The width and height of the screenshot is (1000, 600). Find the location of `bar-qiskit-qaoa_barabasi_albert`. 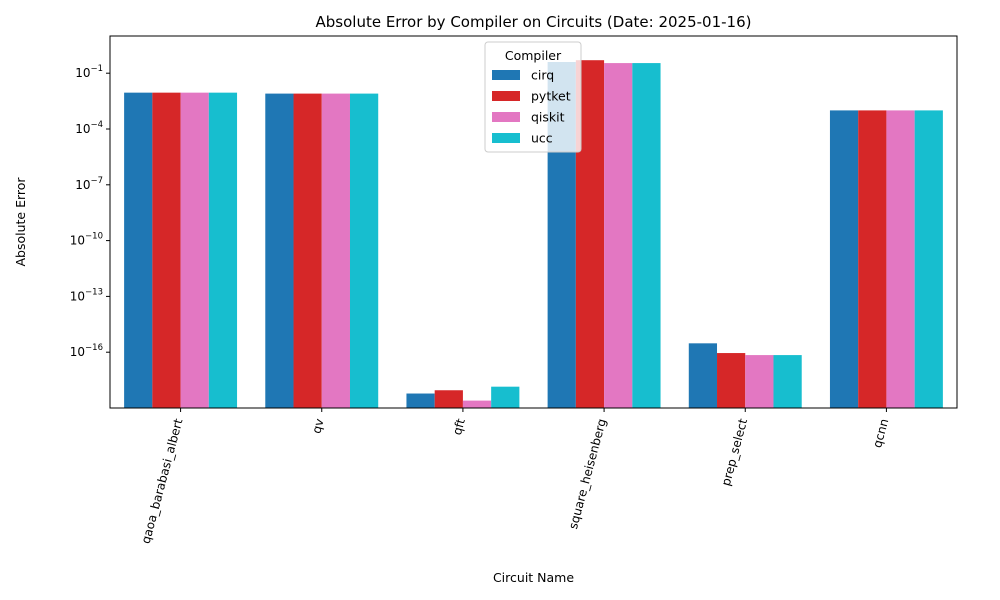

bar-qiskit-qaoa_barabasi_albert is located at coordinates (194, 250).